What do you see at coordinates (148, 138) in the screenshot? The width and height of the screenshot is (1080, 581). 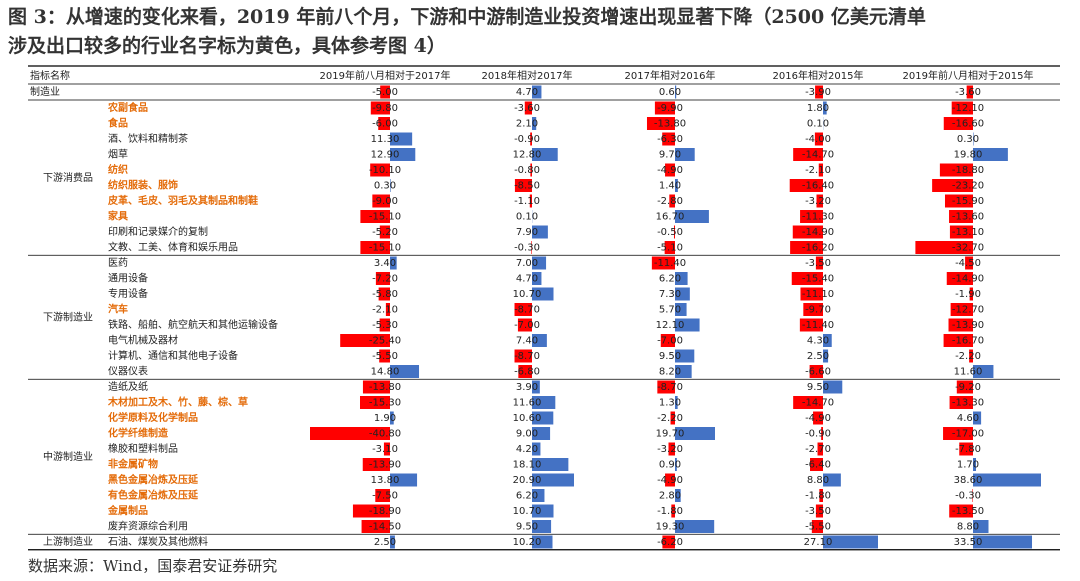 I see `row-name: 酒、饮料和精制茶` at bounding box center [148, 138].